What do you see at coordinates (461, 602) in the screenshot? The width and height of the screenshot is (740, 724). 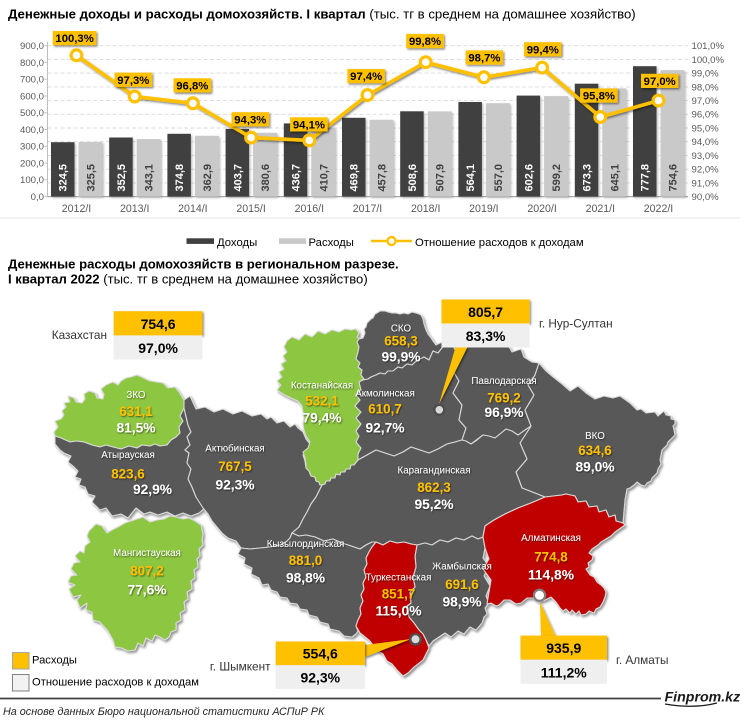 I see `svg-text: 98,9%` at bounding box center [461, 602].